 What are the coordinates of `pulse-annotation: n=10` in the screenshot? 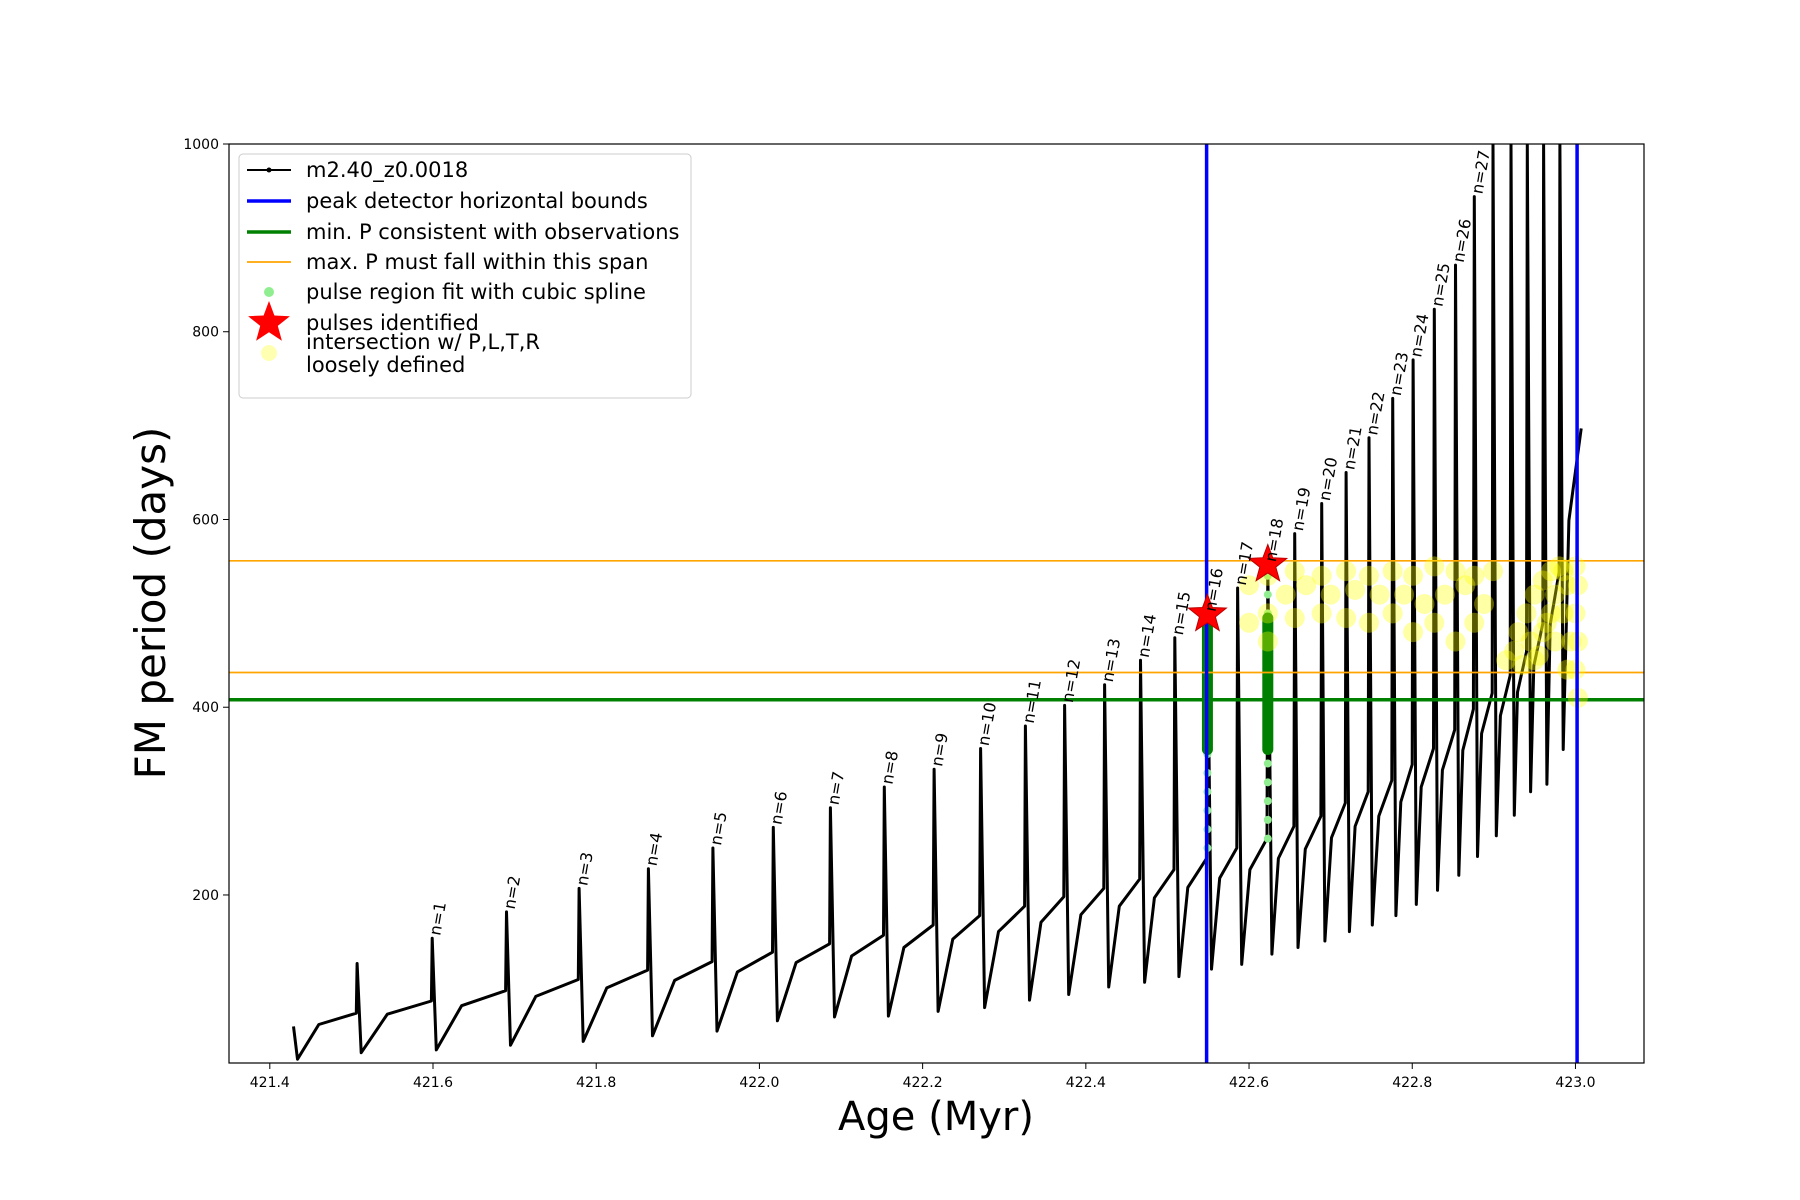 It's located at (987, 724).